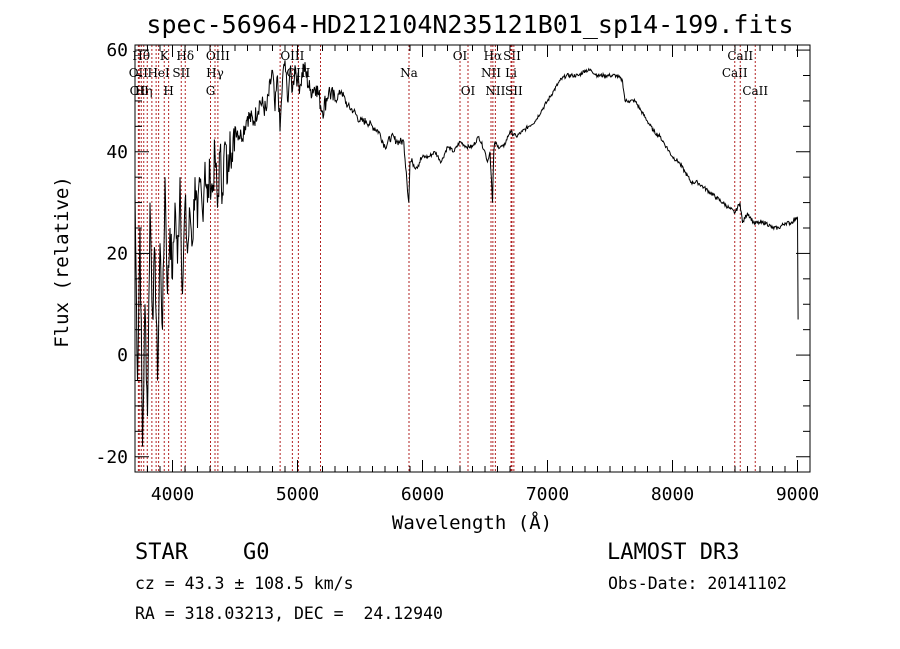  What do you see at coordinates (493, 56) in the screenshot?
I see `line-marker-label: Hα` at bounding box center [493, 56].